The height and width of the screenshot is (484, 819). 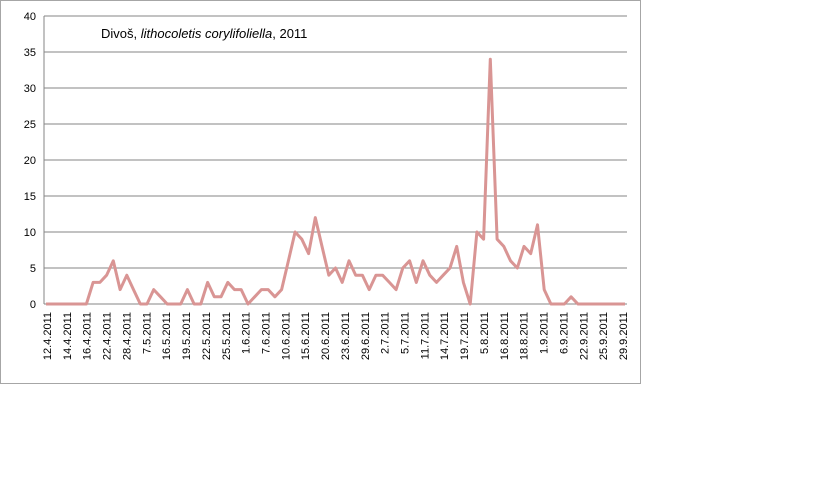 What do you see at coordinates (406, 333) in the screenshot?
I see `x-tick-label: 5.7.2011` at bounding box center [406, 333].